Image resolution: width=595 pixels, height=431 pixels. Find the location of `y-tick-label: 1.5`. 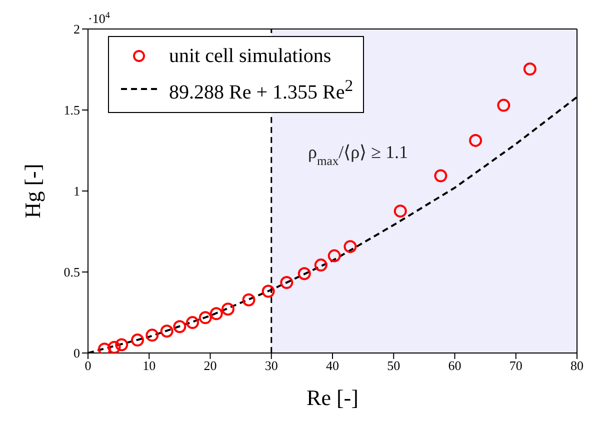

y-tick-label: 1.5 is located at coordinates (72, 110).